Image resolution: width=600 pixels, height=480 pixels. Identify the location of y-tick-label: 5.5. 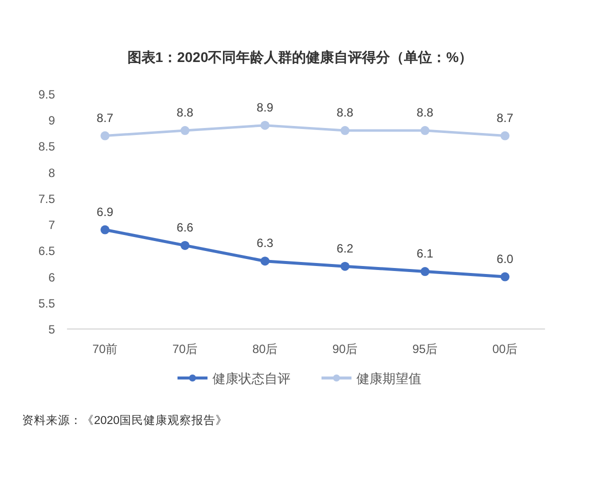
(47, 303).